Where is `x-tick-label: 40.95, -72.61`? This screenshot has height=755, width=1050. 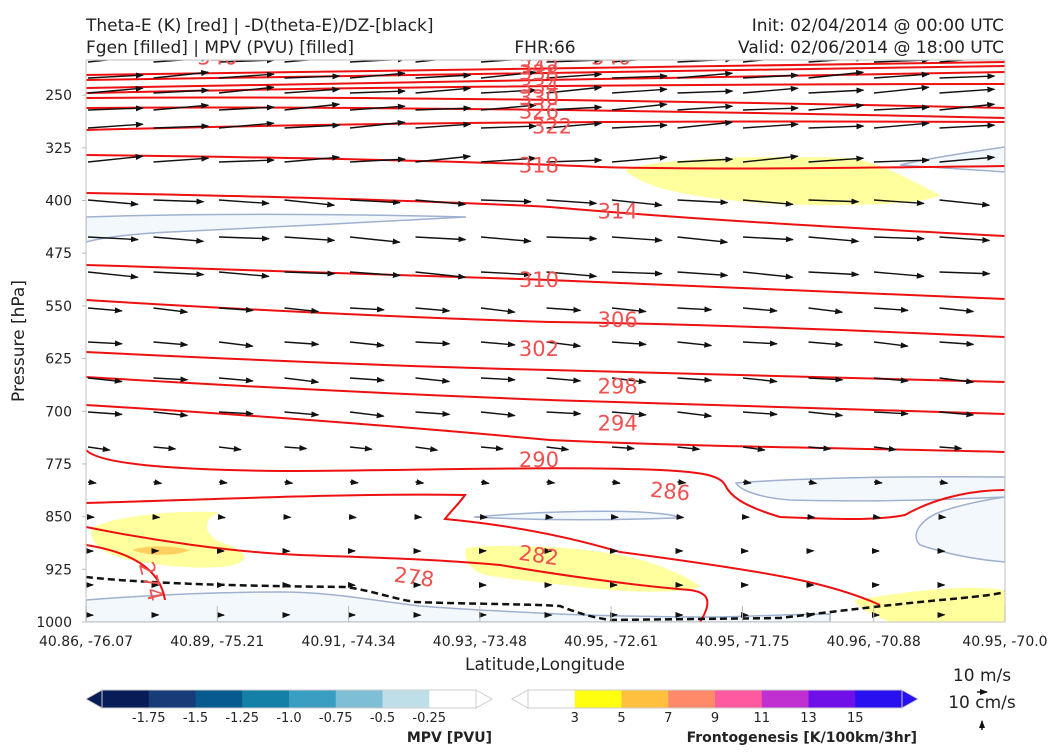 x-tick-label: 40.95, -72.61 is located at coordinates (611, 642).